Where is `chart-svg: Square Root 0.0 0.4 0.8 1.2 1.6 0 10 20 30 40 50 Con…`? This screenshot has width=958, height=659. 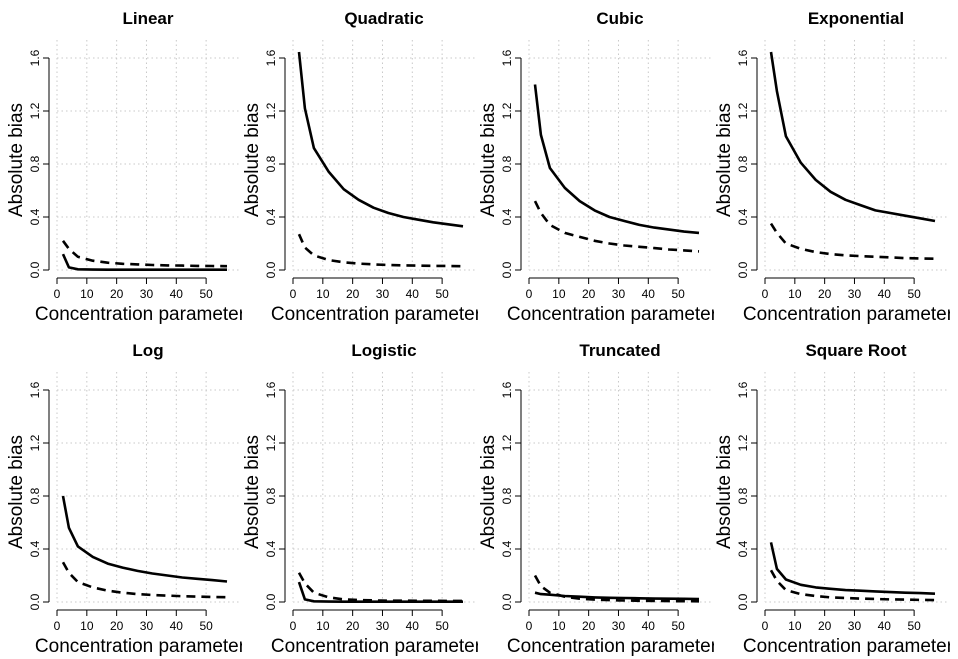 chart-svg: Square Root 0.0 0.4 0.8 1.2 1.6 0 10 20 30 40 50 Con… is located at coordinates (832, 499).